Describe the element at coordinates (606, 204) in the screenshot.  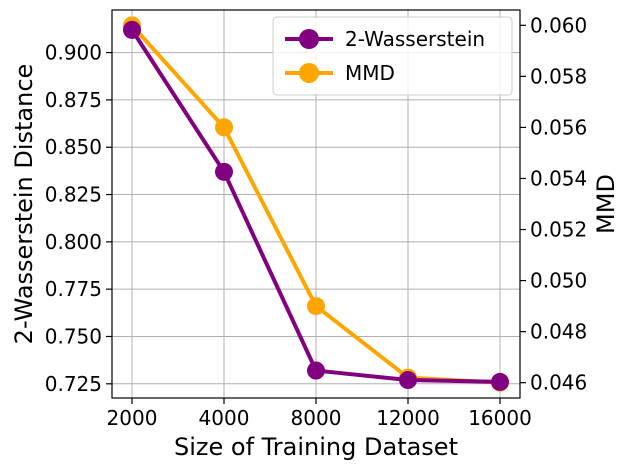
I see `right-y-axis-label: MMD` at that location.